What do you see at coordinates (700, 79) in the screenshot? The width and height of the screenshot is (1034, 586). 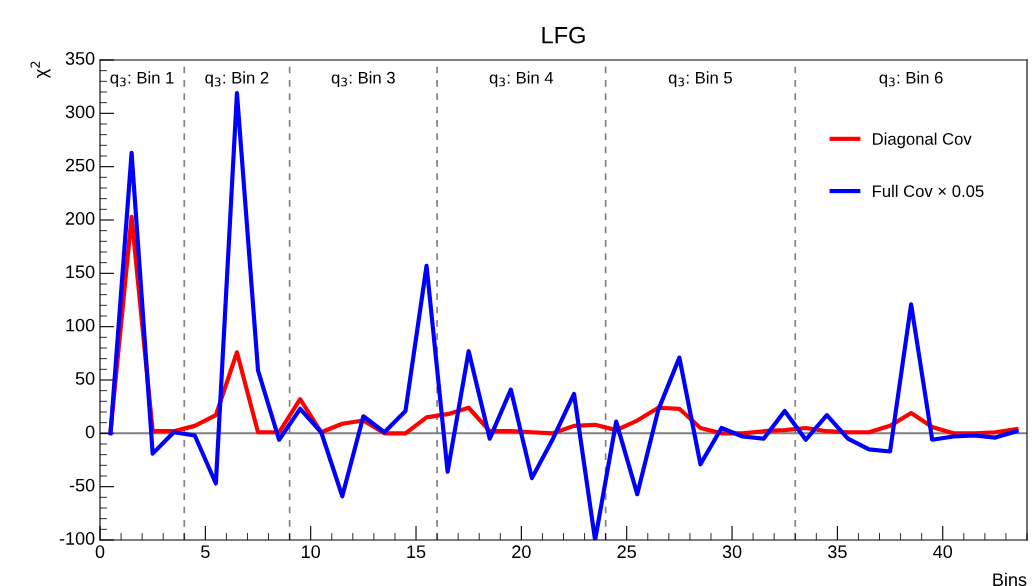 I see `annotation: q$_{3}$: Bin 5` at bounding box center [700, 79].